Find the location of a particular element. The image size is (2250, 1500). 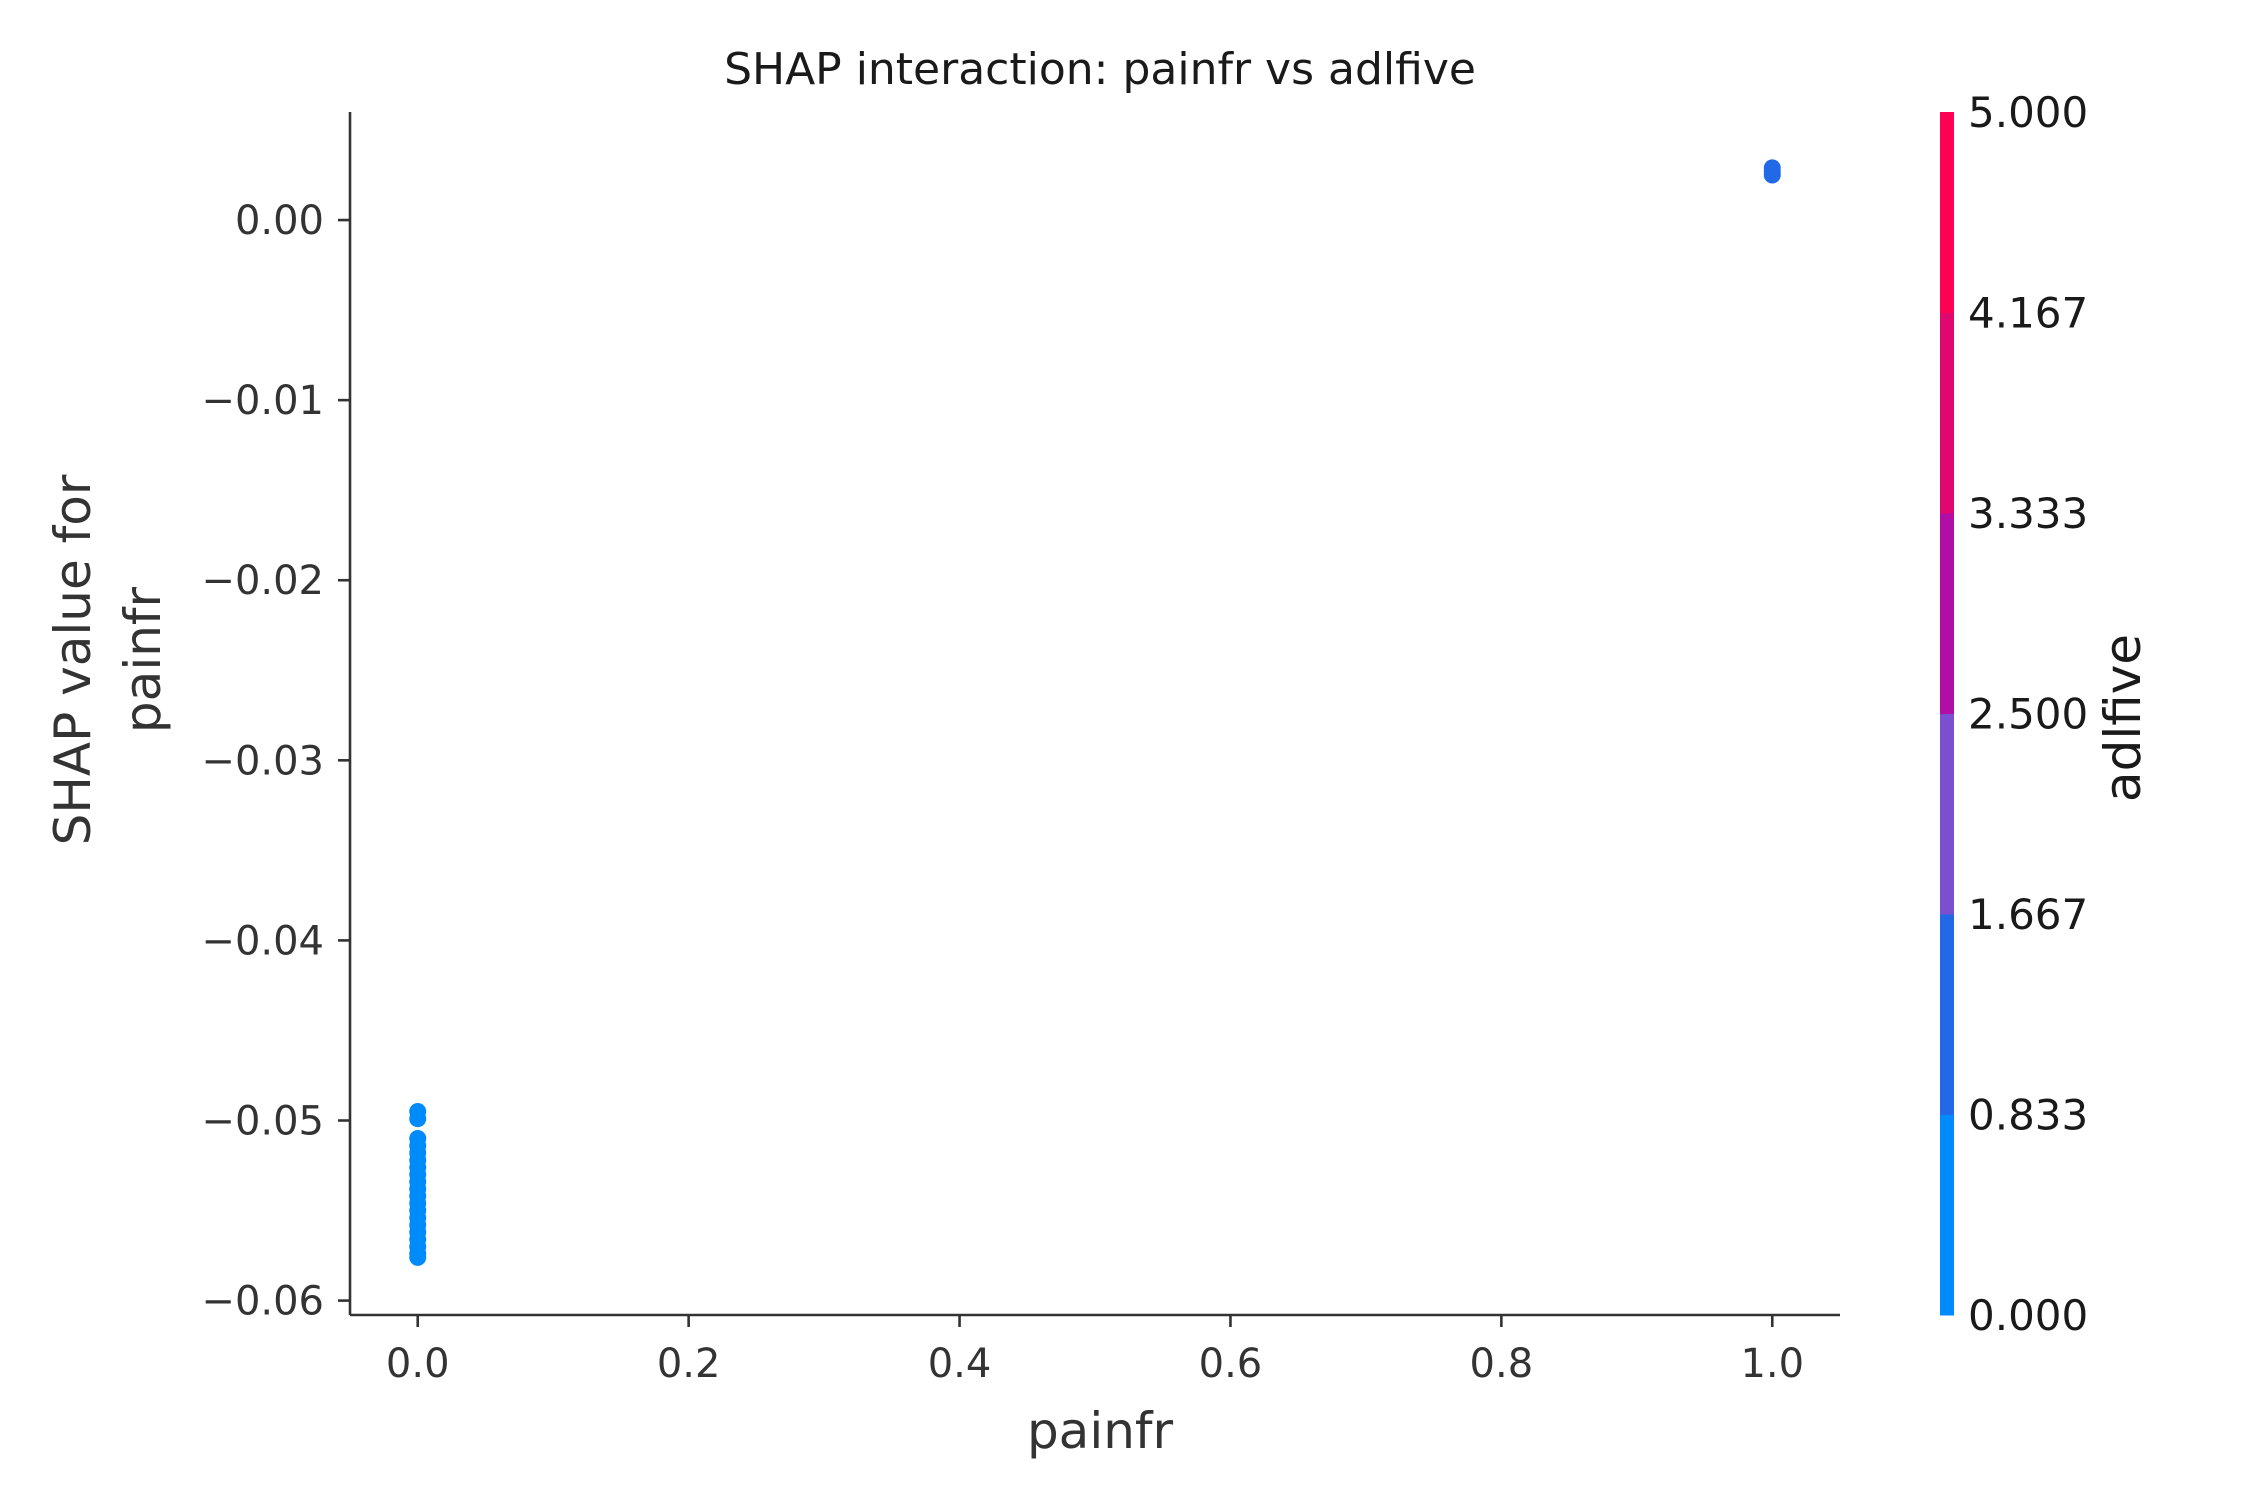

y-ticks: 0.00 −0.01 −0.02 −0.03 −0.04 −0.05 −0.06 is located at coordinates (275, 761).